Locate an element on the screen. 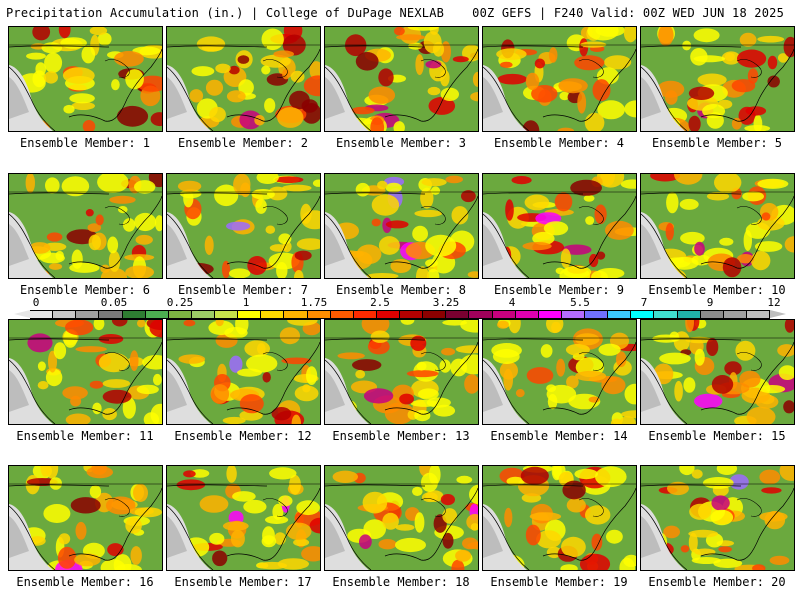 The width and height of the screenshot is (800, 600). colorbar-tick-label: 2.5 is located at coordinates (380, 302).